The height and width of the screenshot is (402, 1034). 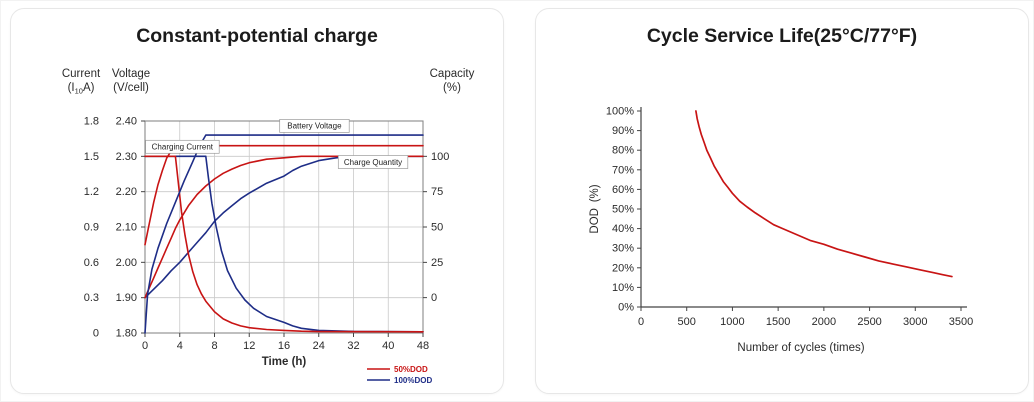 What do you see at coordinates (91, 228) in the screenshot?
I see `current-tick-label: 0.9` at bounding box center [91, 228].